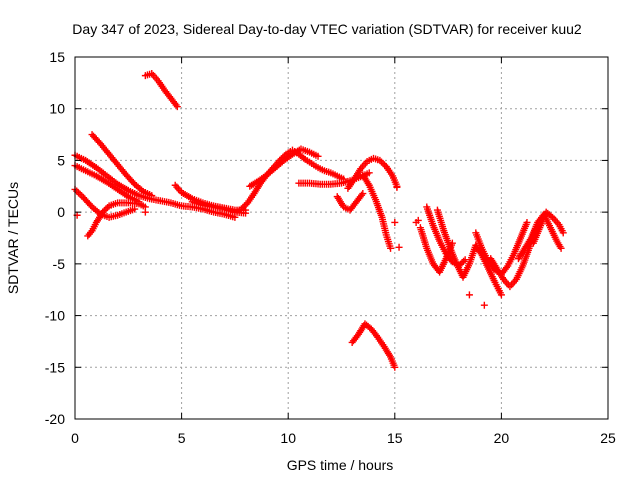 This screenshot has width=640, height=480. I want to click on y-axis-label: SDTVAR / TECUs, so click(13, 238).